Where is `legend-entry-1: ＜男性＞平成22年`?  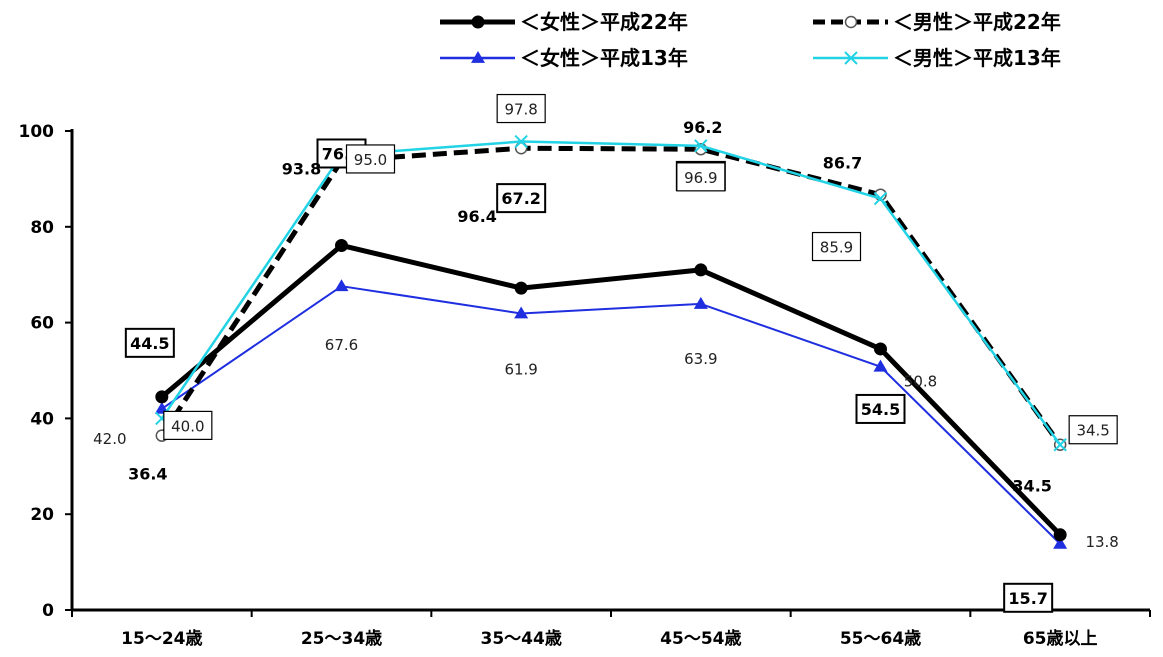
legend-entry-1: ＜男性＞平成22年 is located at coordinates (937, 22).